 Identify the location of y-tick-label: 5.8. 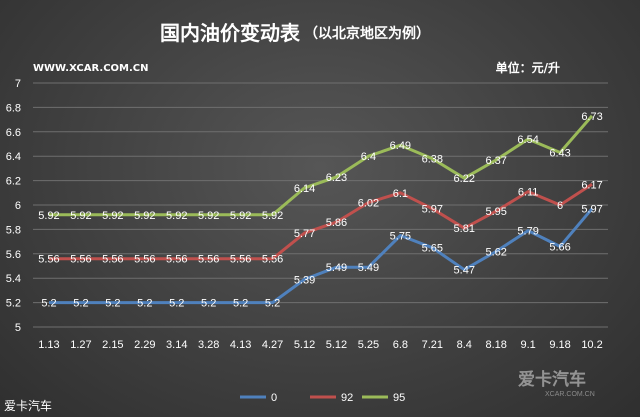
(13, 230).